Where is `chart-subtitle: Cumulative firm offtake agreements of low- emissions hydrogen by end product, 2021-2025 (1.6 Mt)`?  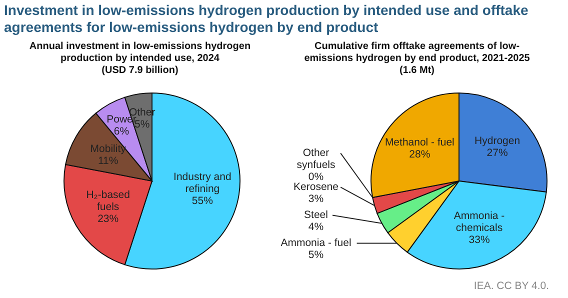
chart-subtitle: Cumulative firm offtake agreements of low- emissions hydrogen by end product, 2021-2025 (1.6 Mt) is located at coordinates (417, 58).